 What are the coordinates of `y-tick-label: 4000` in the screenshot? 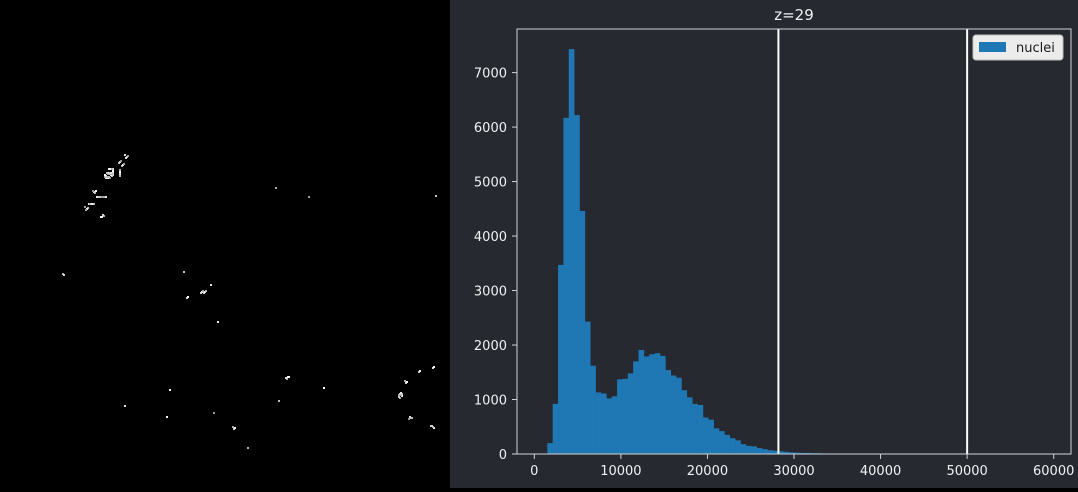 It's located at (490, 237).